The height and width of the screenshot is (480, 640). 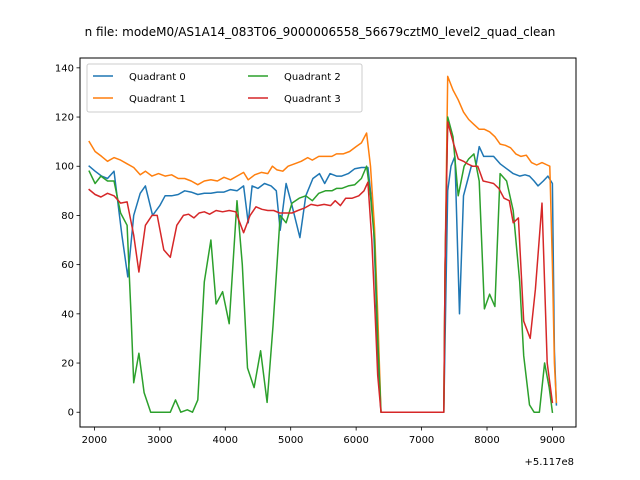 I want to click on y-tick-label: 60, so click(x=67, y=265).